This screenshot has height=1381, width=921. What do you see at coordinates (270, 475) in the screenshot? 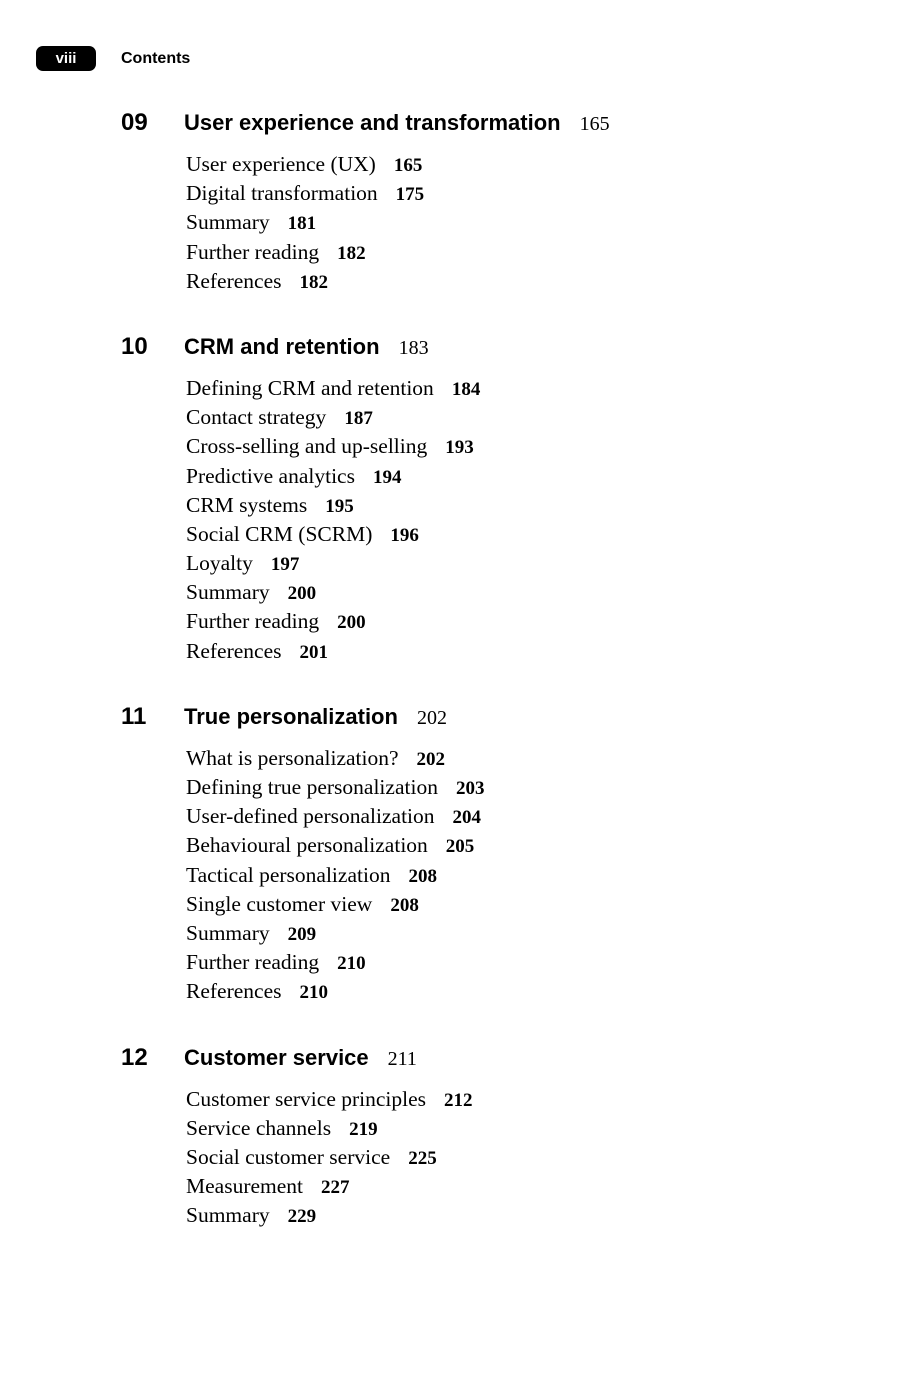
I see `entry-title: Predictive analytics` at bounding box center [270, 475].